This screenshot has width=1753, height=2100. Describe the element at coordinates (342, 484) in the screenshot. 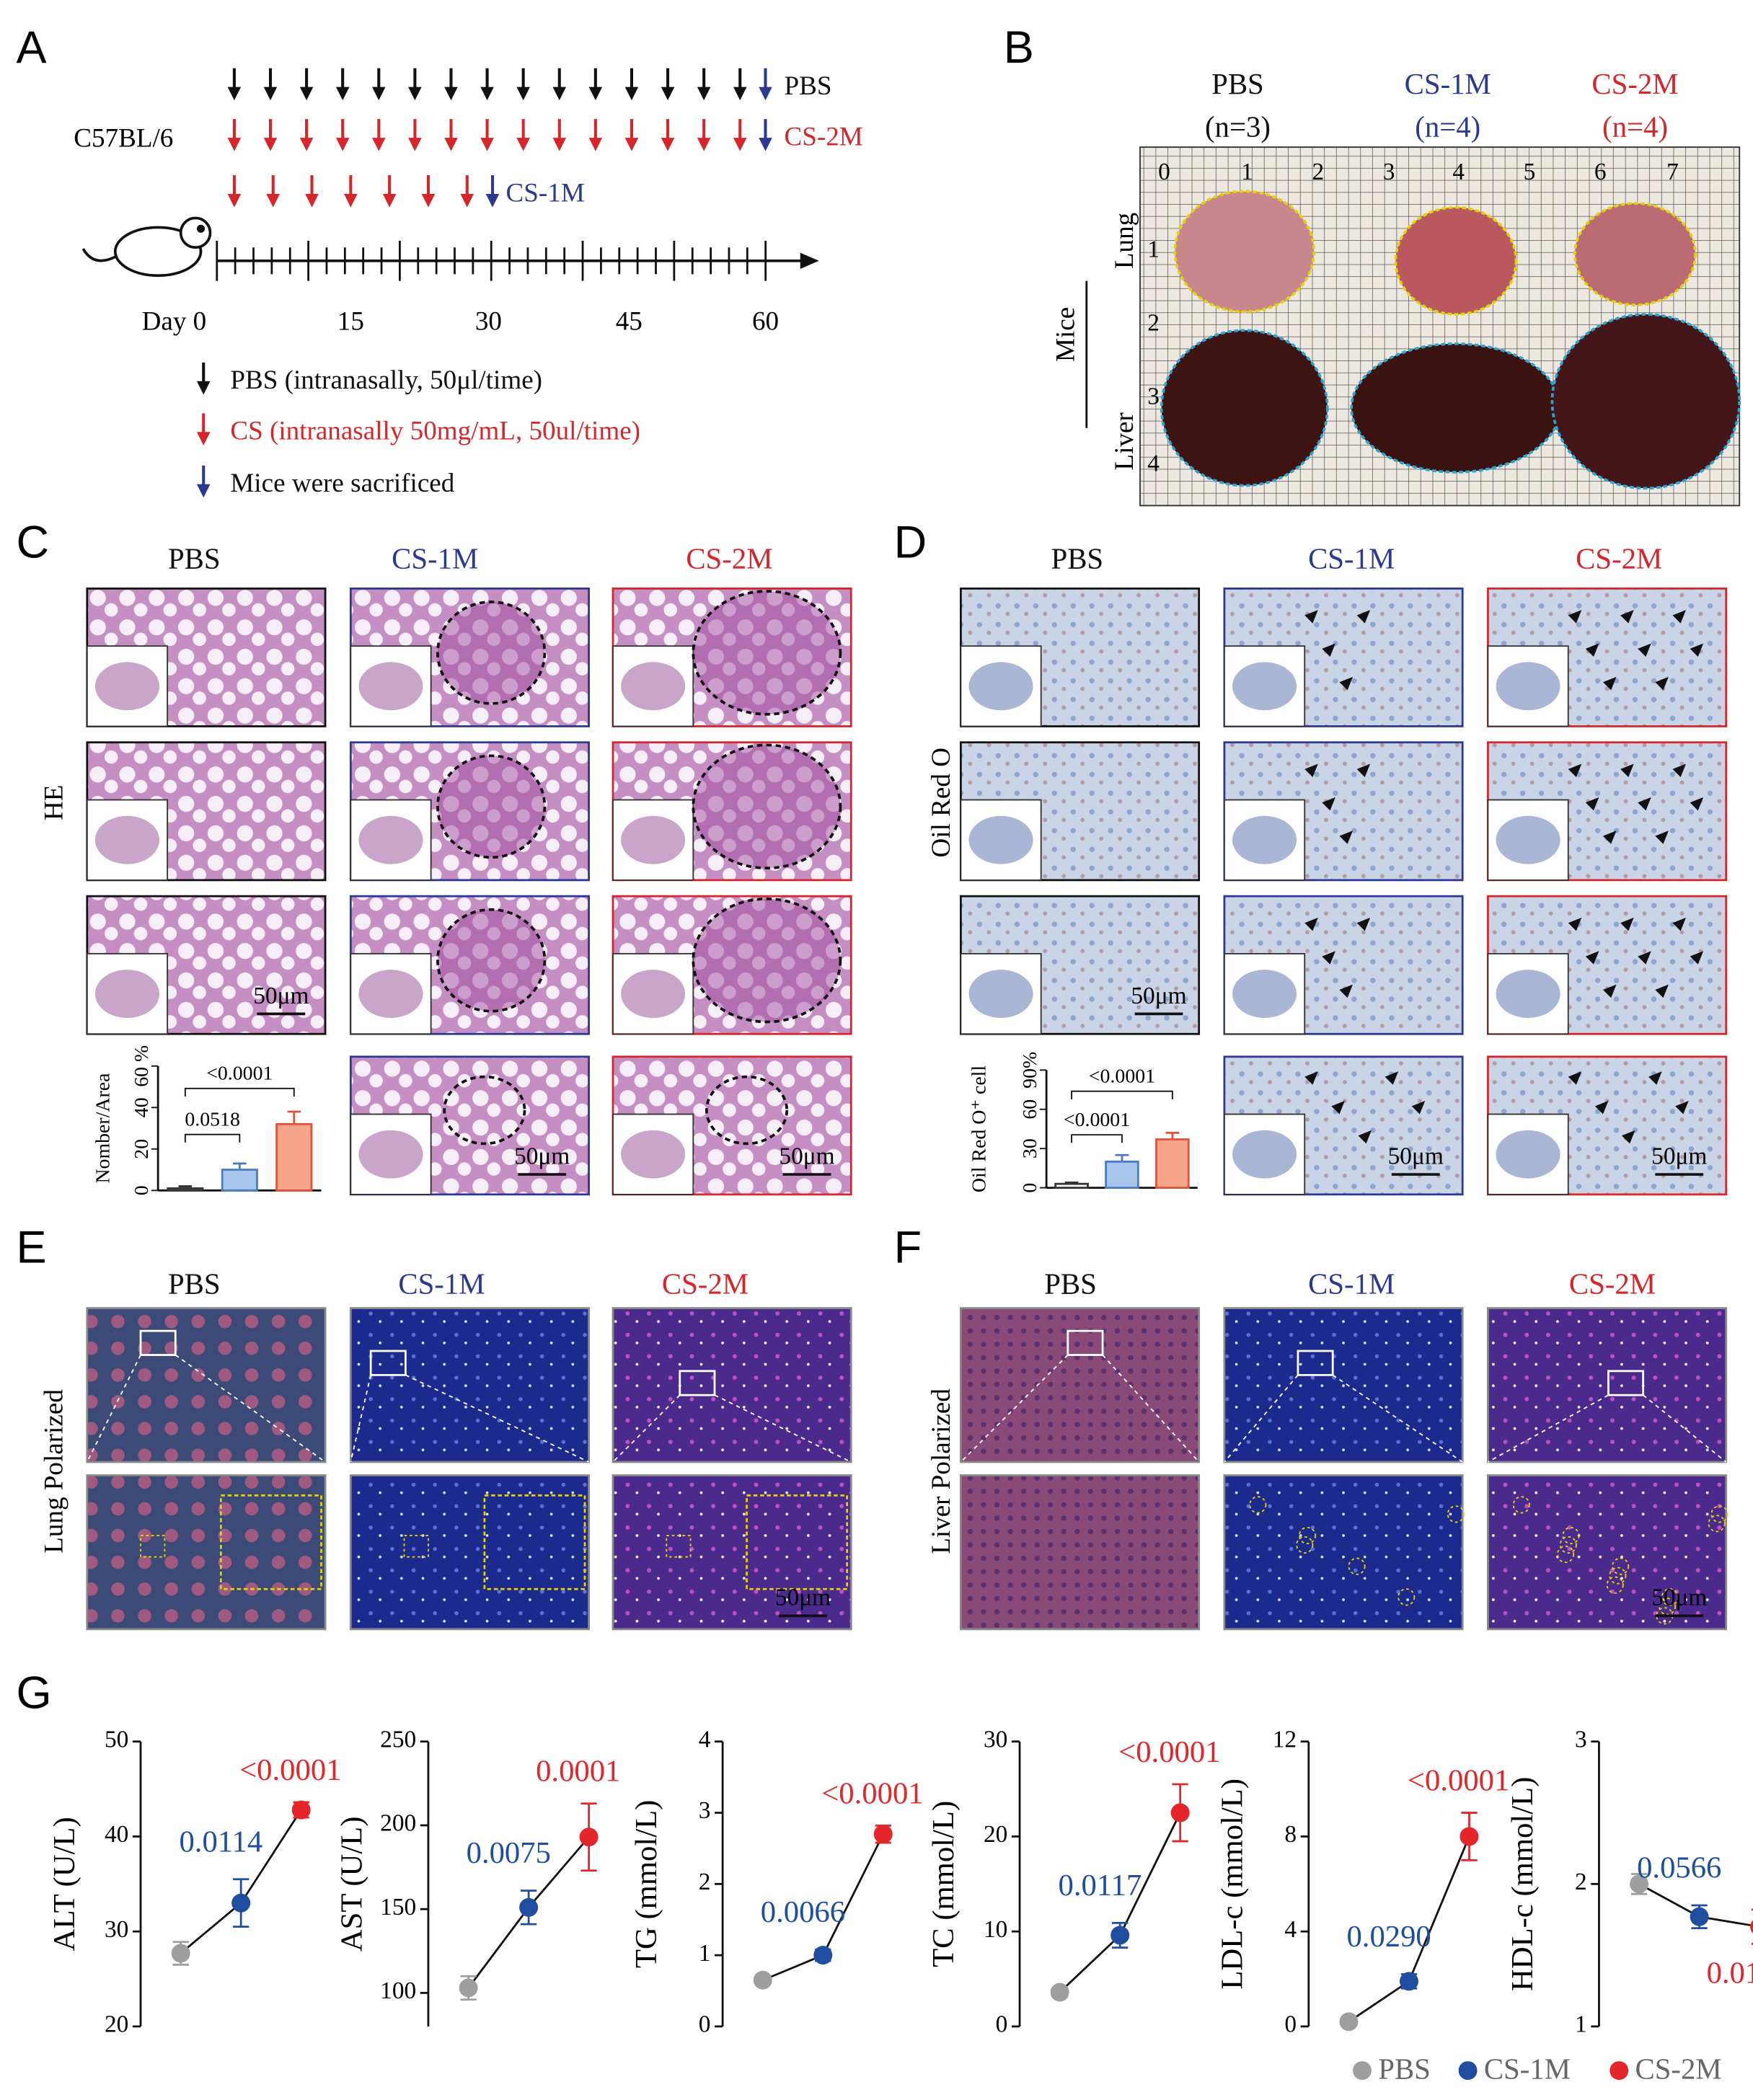

I see `legend-text: Mice were sacrificed` at that location.